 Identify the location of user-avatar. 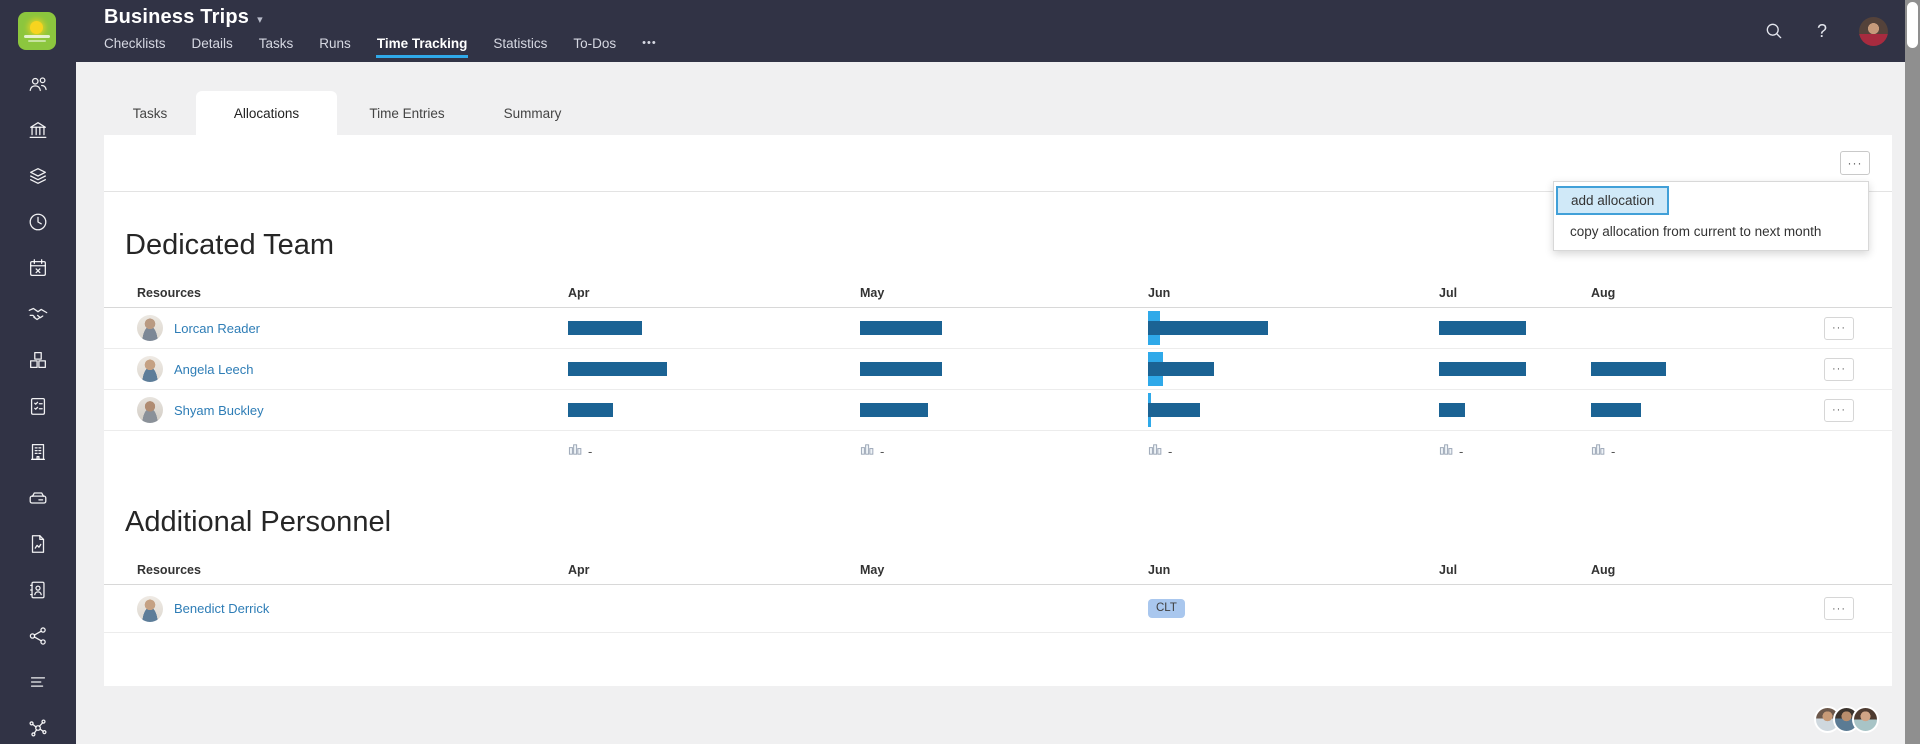
(1873, 31).